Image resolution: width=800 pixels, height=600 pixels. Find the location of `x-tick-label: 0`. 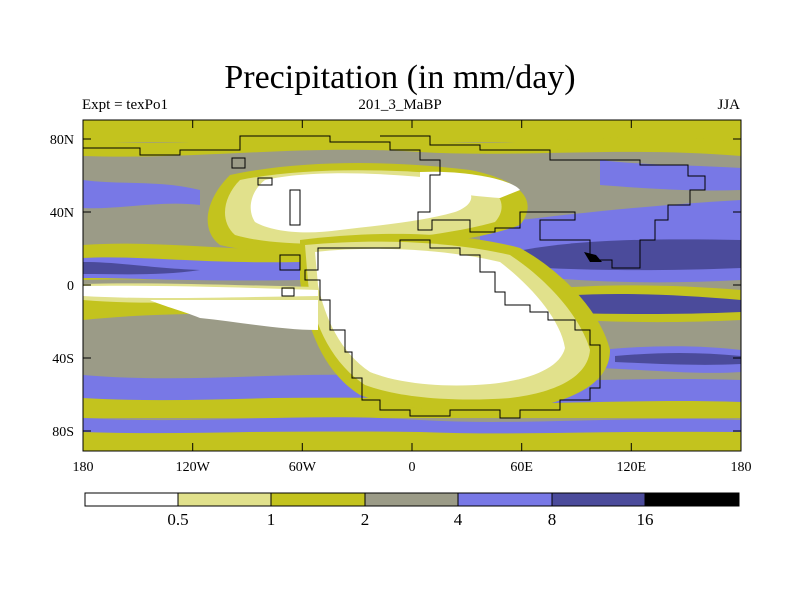

x-tick-label: 0 is located at coordinates (412, 467).